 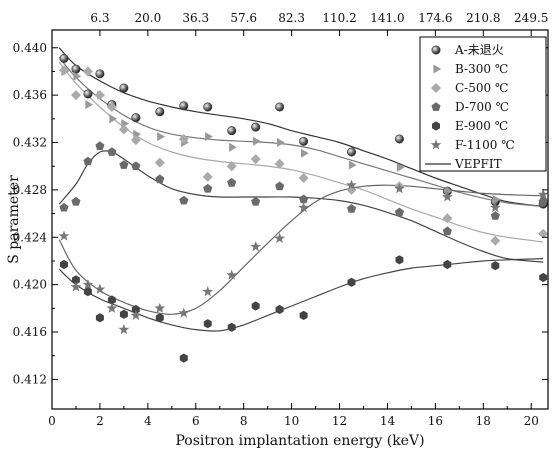 What do you see at coordinates (243, 18) in the screenshot?
I see `top-tick-label: 57.6` at bounding box center [243, 18].